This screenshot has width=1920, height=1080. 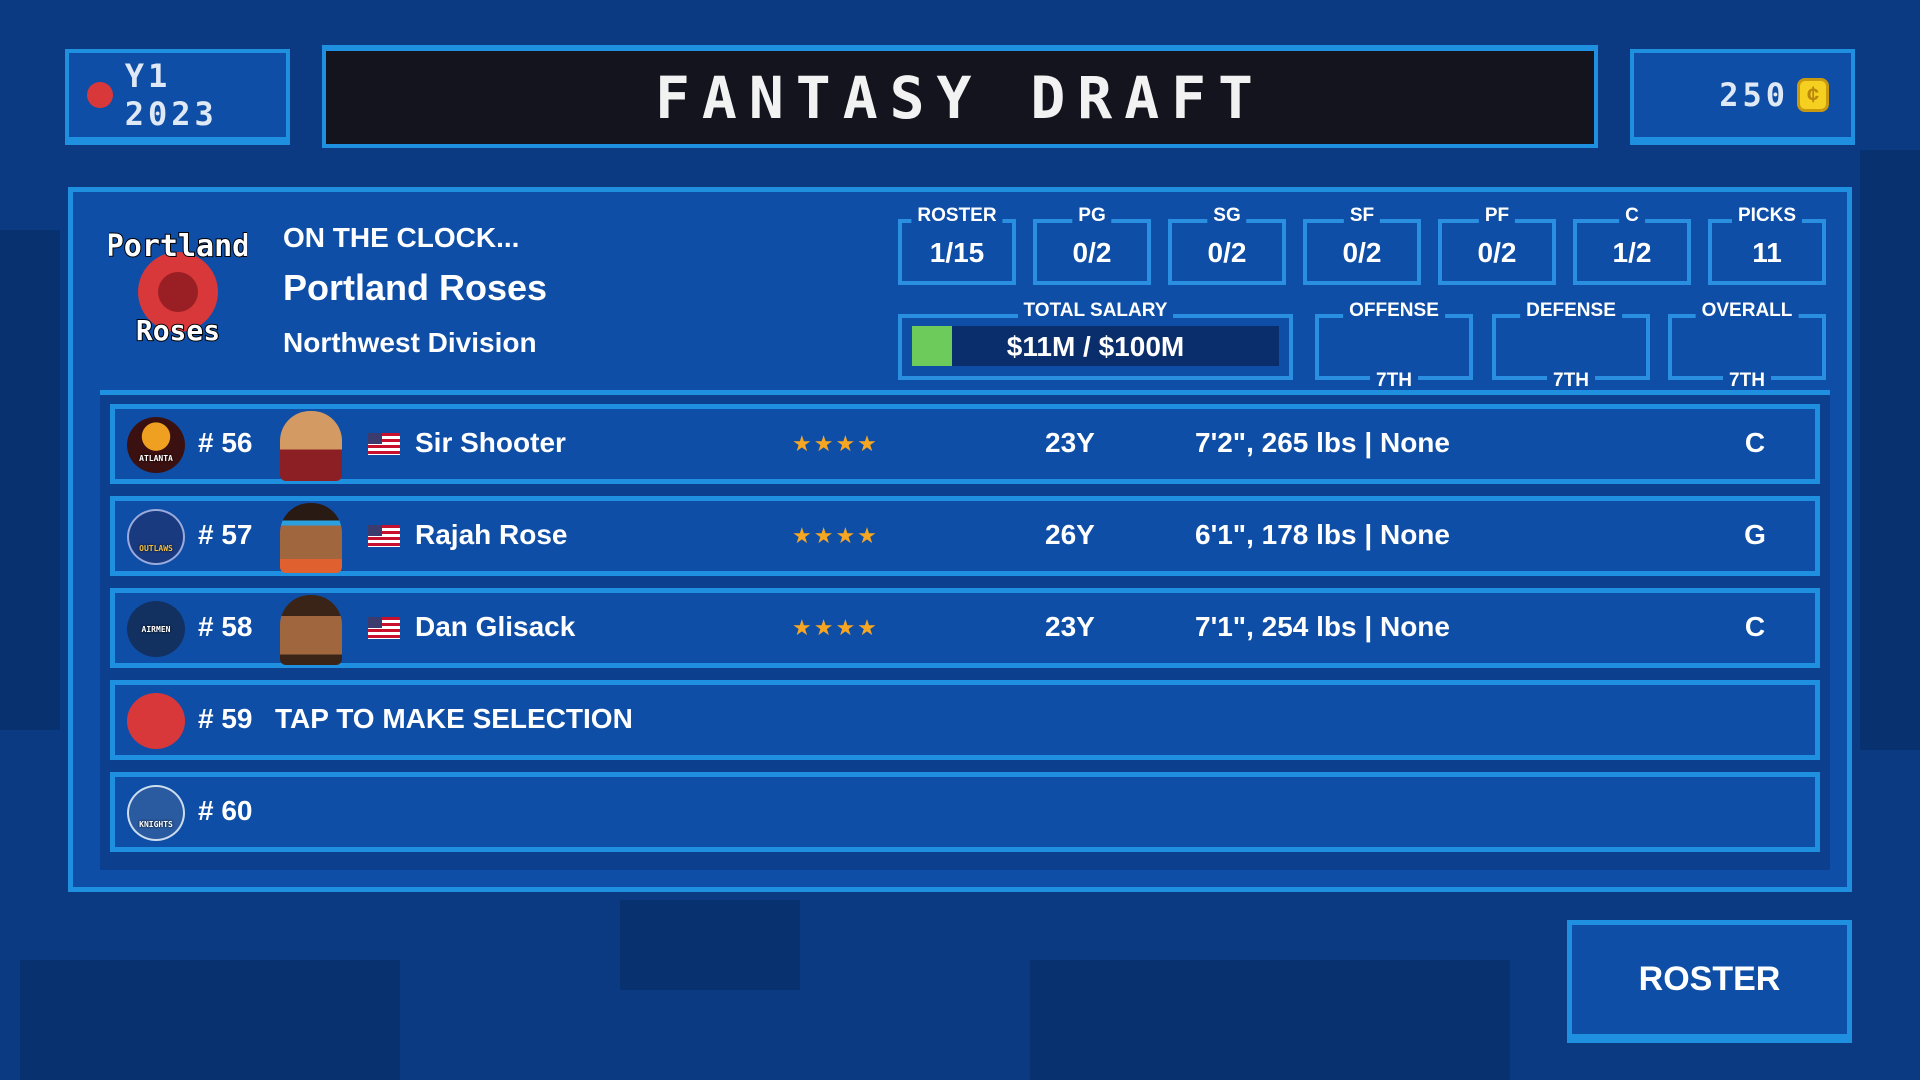 I want to click on portland-roses-logo: Portland Roses, so click(x=178, y=288).